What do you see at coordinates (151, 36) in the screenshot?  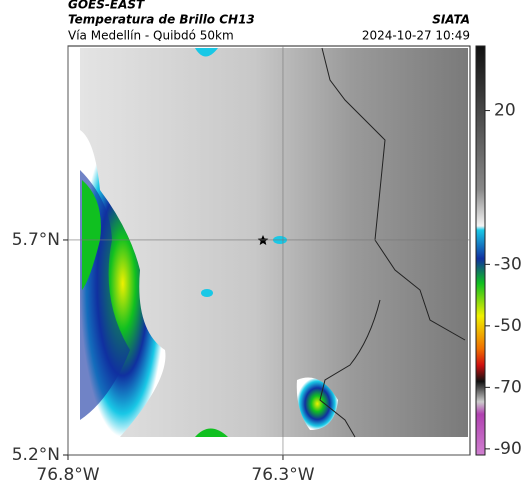 I see `route: Vía Medellín - Quibdó 50km` at bounding box center [151, 36].